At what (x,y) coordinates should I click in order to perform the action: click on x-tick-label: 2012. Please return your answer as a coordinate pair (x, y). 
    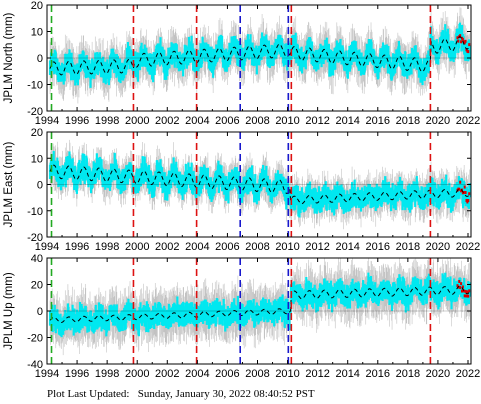
    Looking at the image, I should click on (317, 247).